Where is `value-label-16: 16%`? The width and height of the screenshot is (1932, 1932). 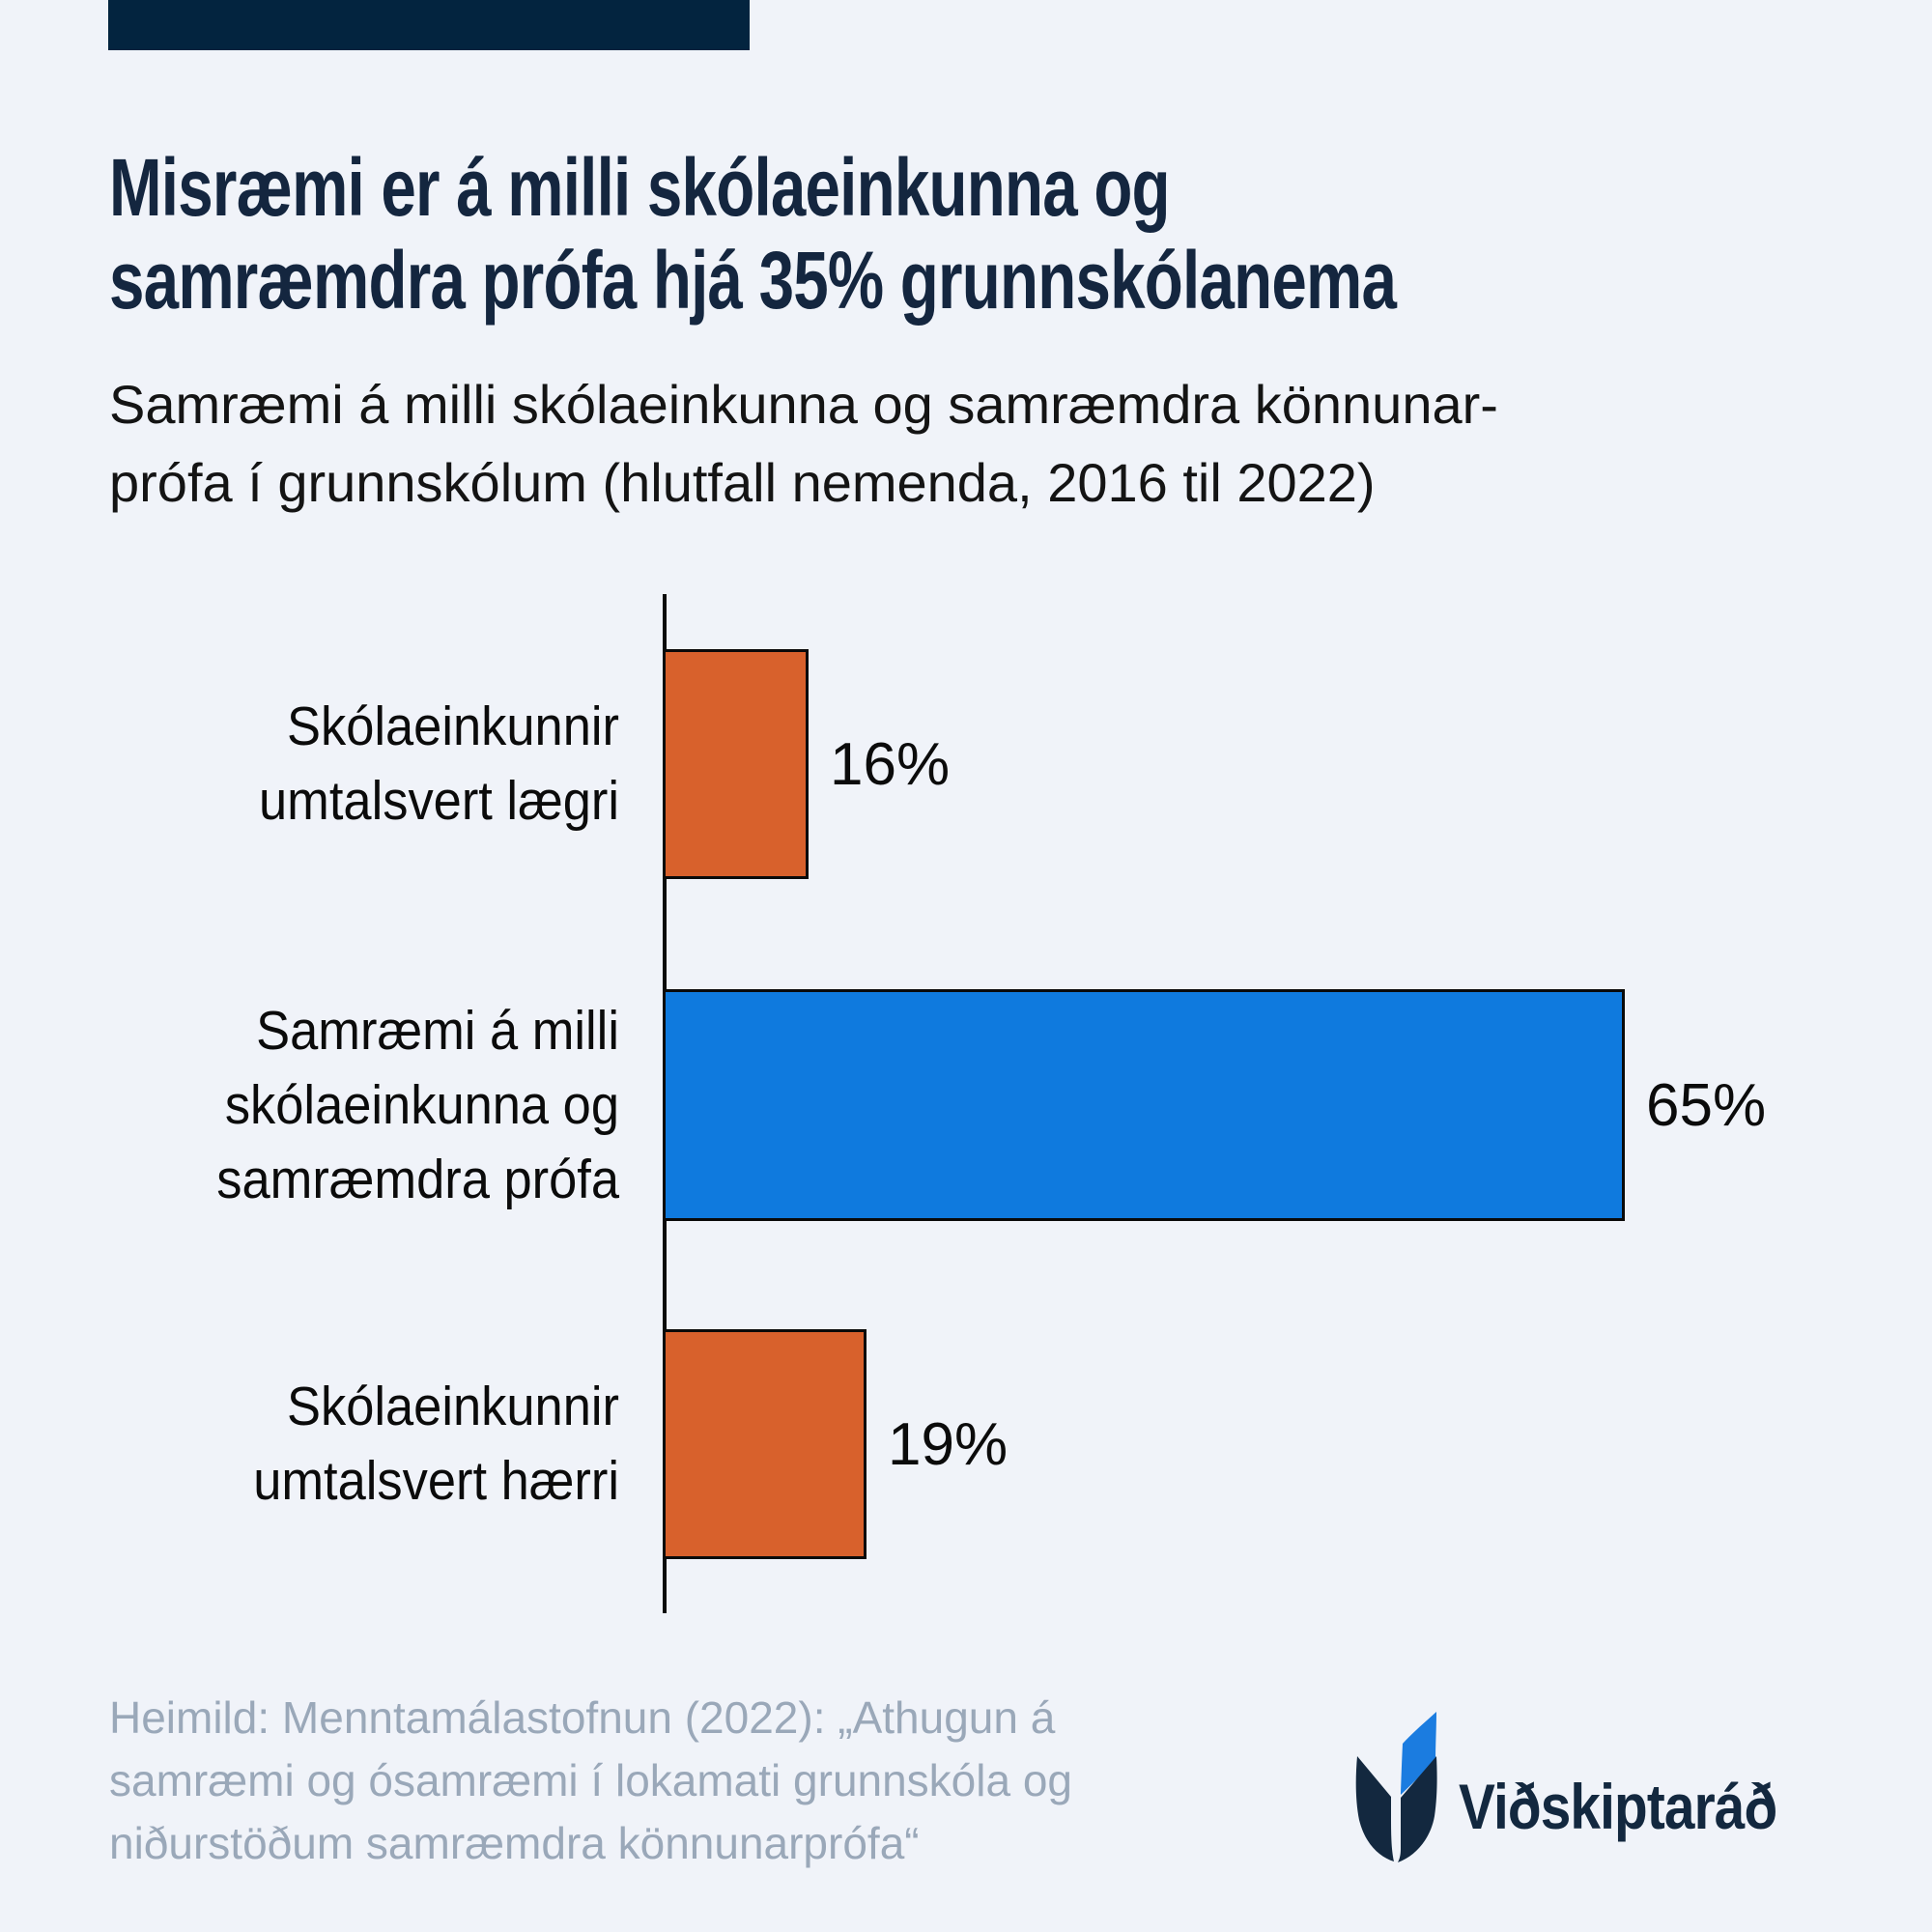
value-label-16: 16% is located at coordinates (890, 764).